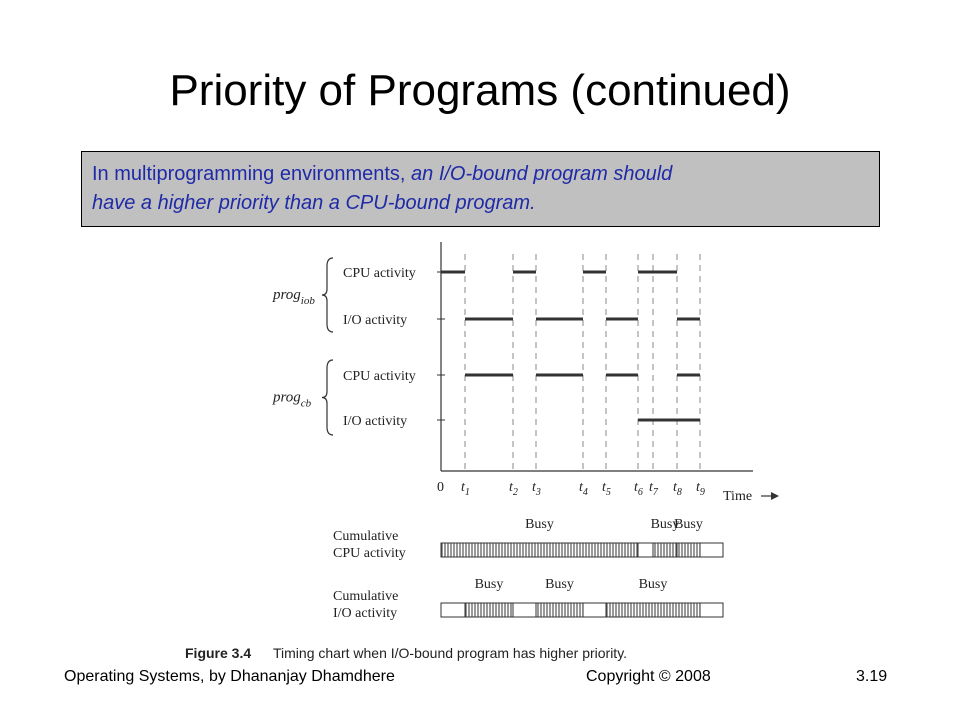 The height and width of the screenshot is (720, 960). I want to click on time-tick-subscript: 8, so click(679, 492).